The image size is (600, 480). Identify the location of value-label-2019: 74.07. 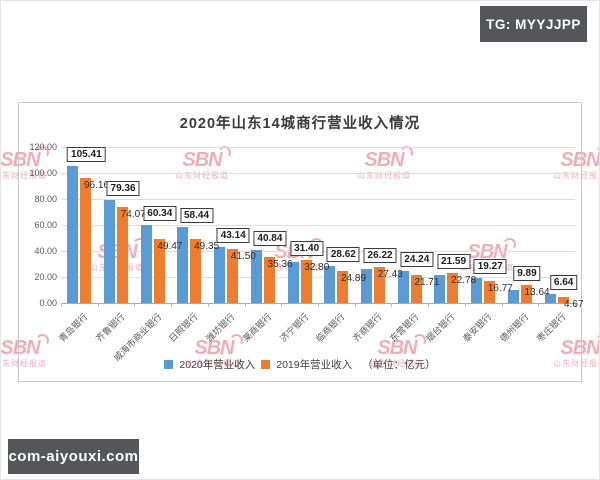
(133, 214).